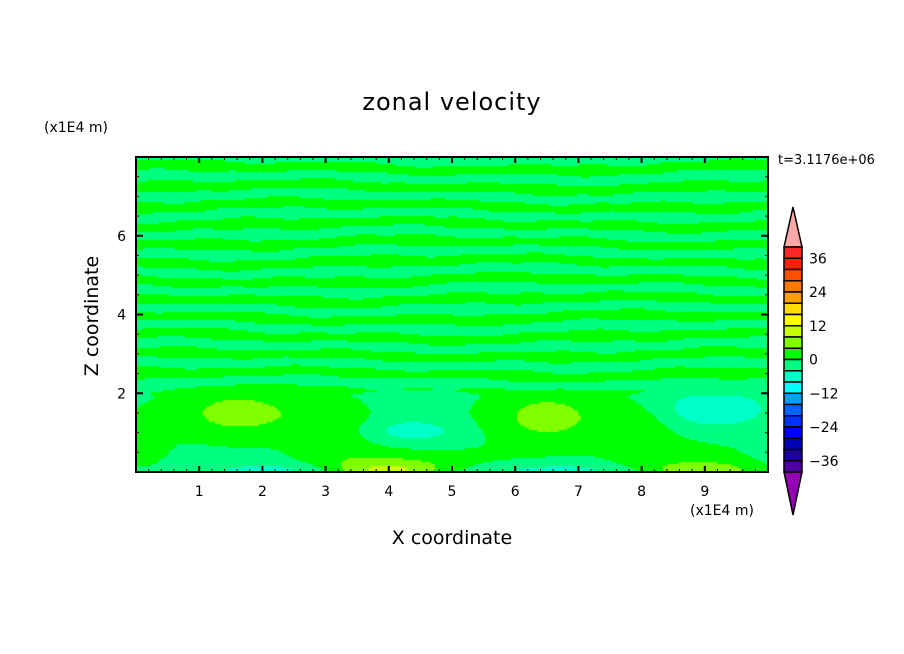 This screenshot has height=654, width=904. What do you see at coordinates (452, 102) in the screenshot?
I see `chart-title: zonal velocity` at bounding box center [452, 102].